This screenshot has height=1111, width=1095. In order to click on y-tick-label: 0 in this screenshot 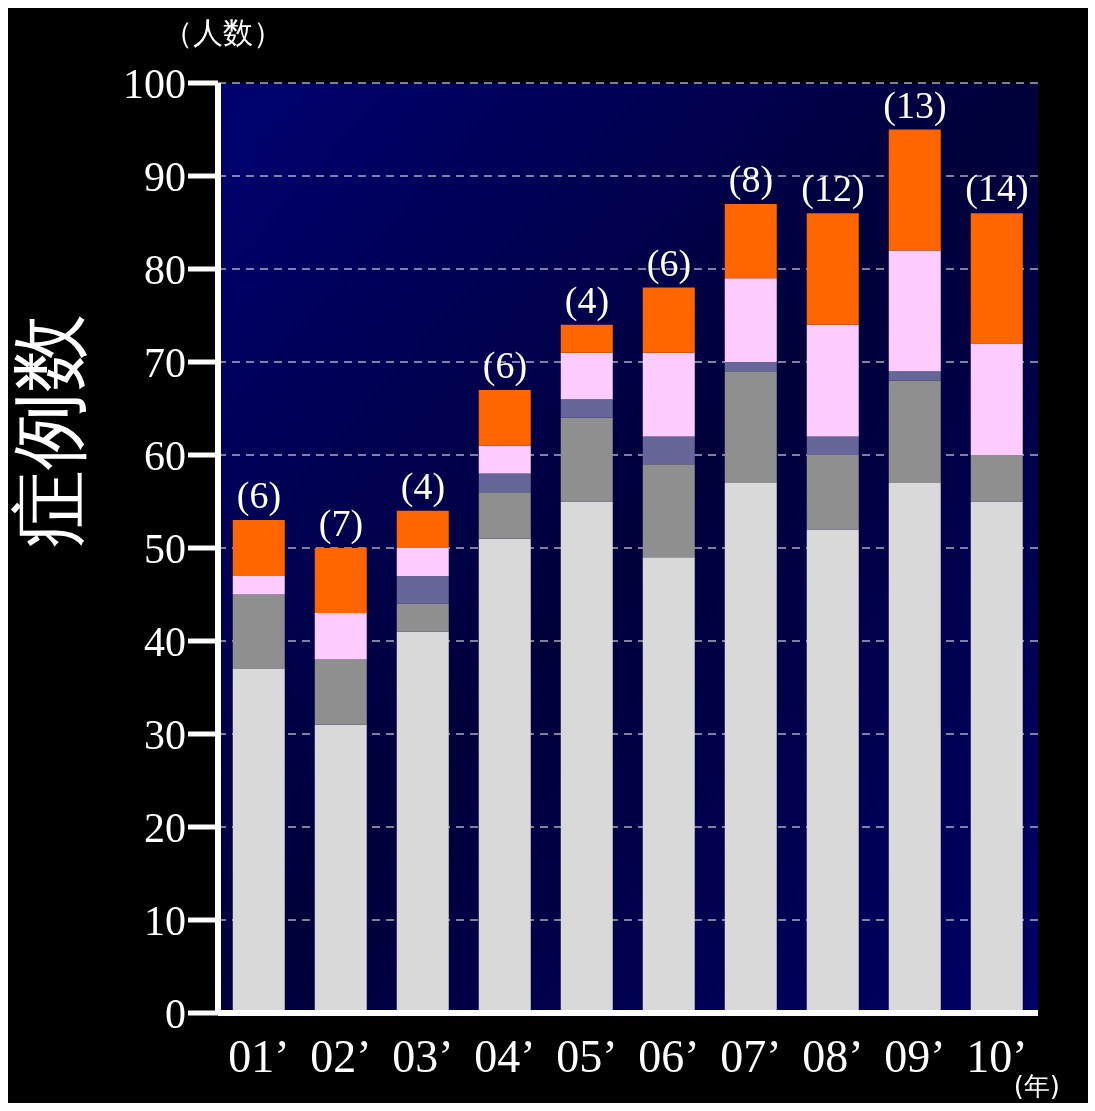, I will do `click(175, 1013)`.